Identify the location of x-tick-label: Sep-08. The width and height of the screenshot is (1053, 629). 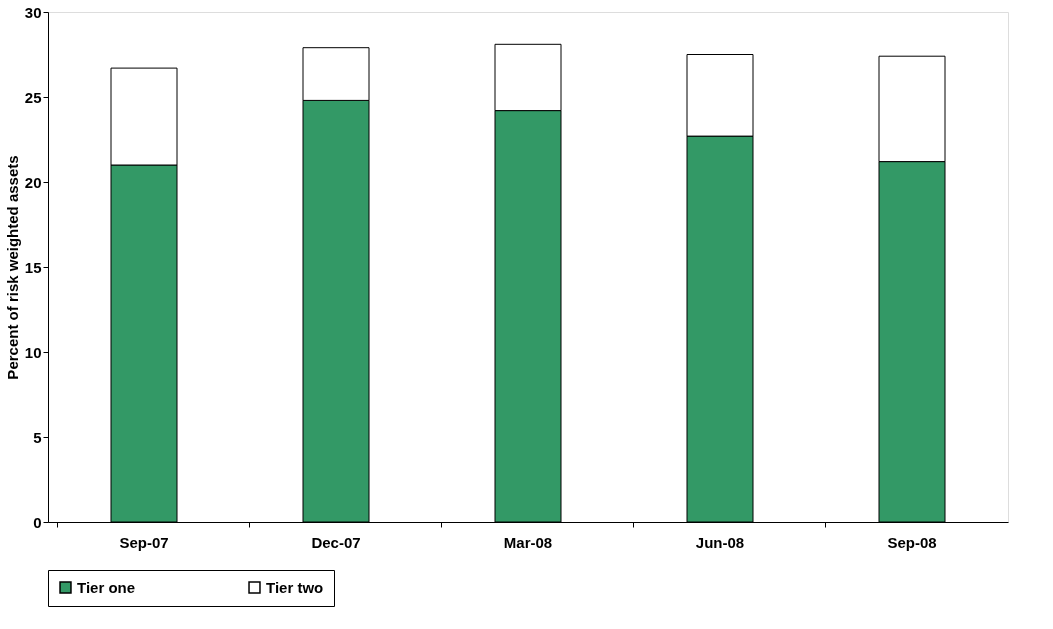
(912, 542).